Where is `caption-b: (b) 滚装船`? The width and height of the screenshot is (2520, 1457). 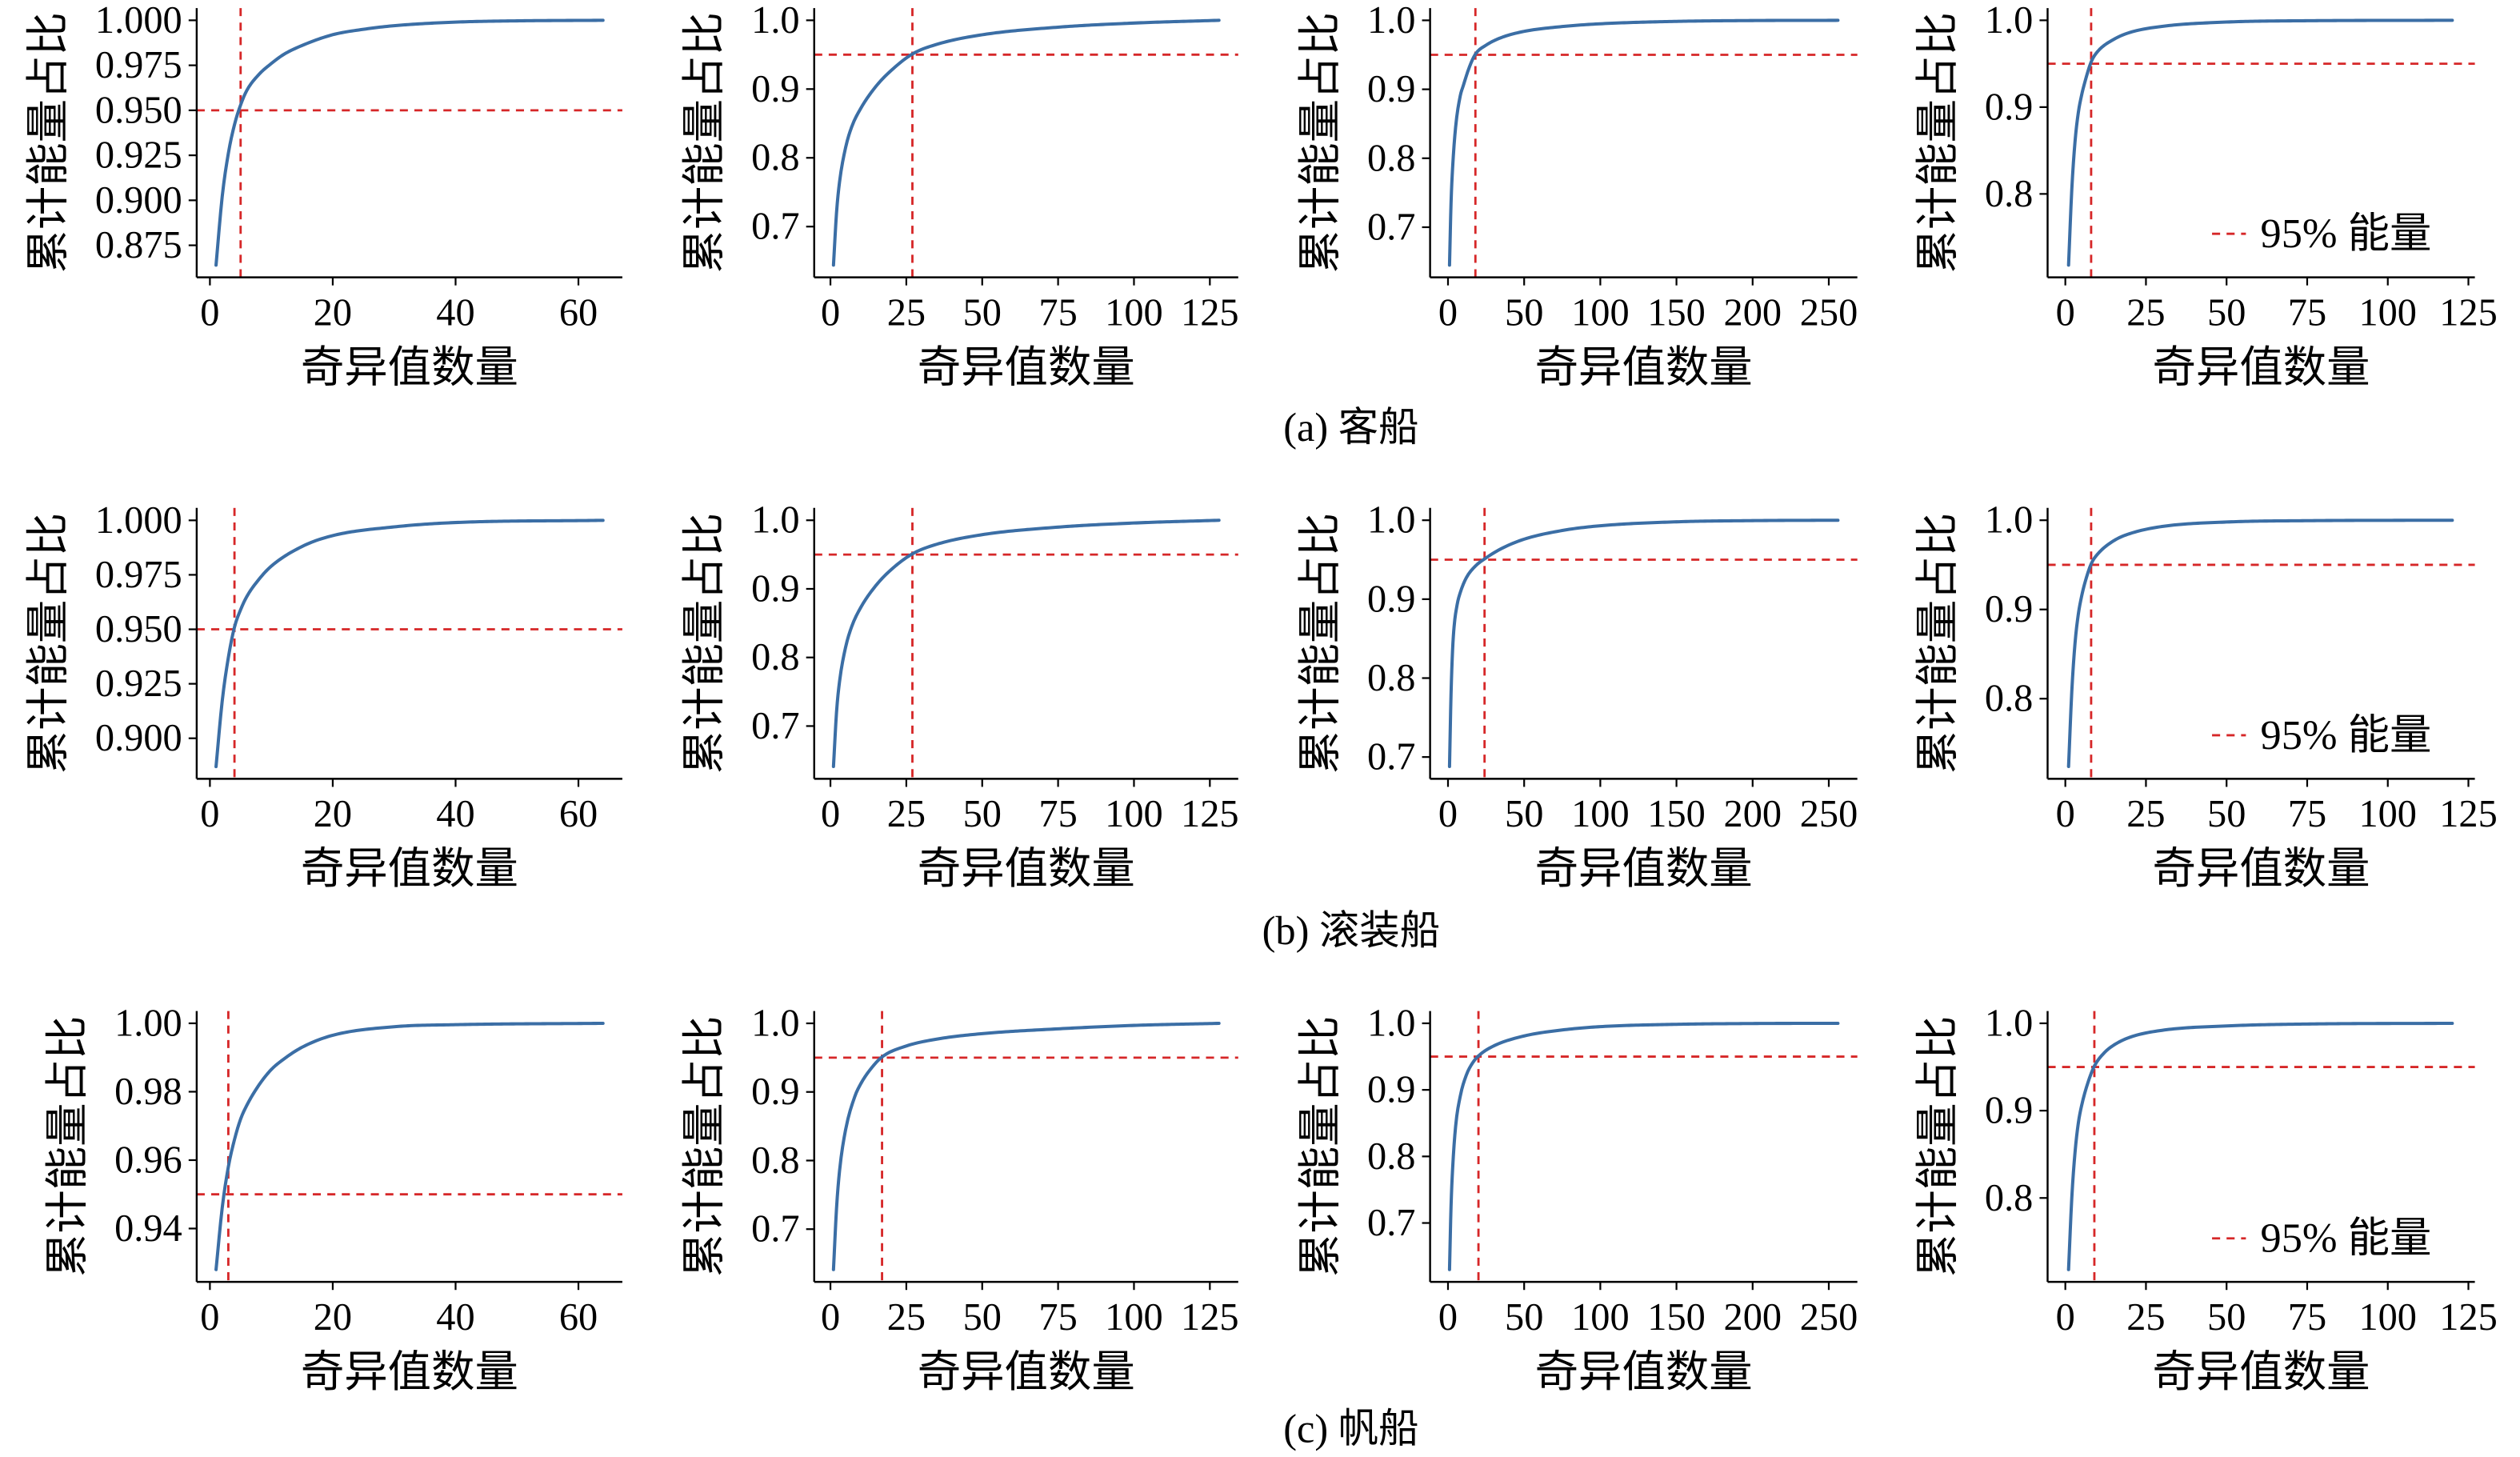
caption-b: (b) 滚装船 is located at coordinates (1351, 930).